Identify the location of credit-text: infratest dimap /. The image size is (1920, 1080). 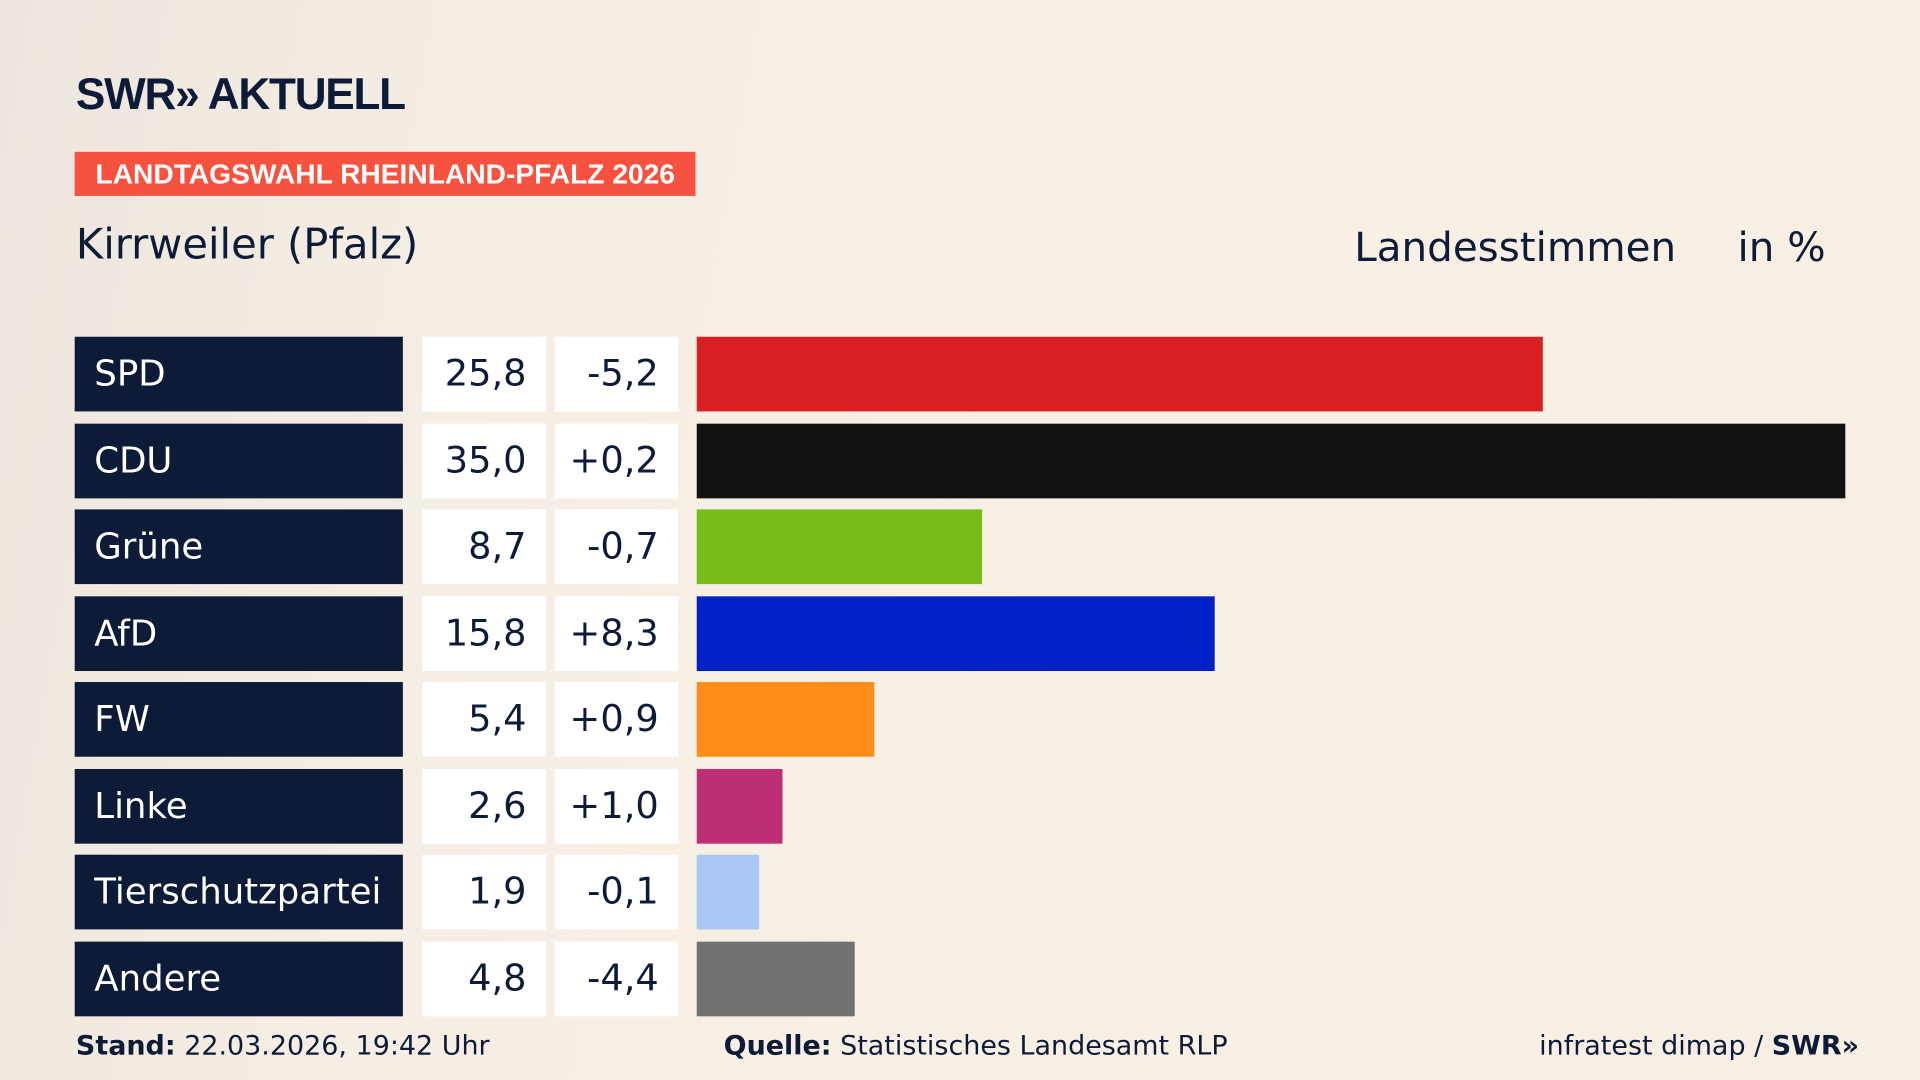
(1655, 1046).